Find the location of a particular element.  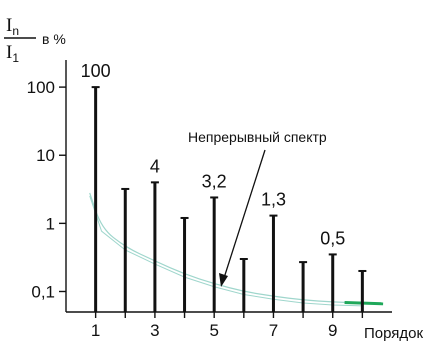

y-tick-label: 100 is located at coordinates (41, 87).